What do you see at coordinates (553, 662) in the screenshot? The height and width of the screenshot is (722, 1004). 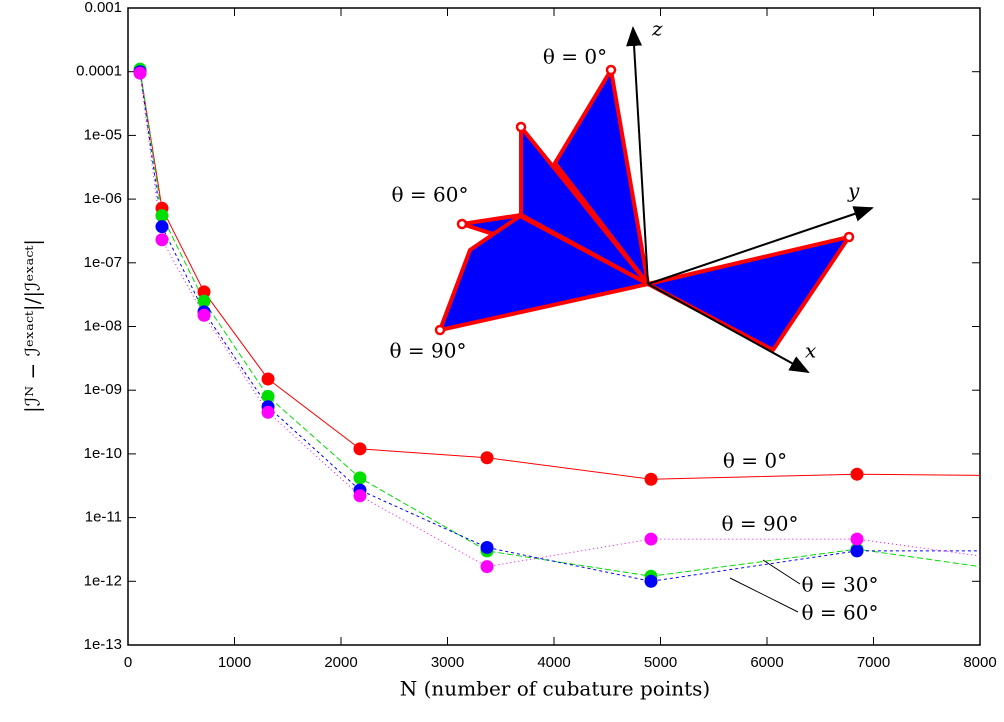 I see `x-tick-label: 4000` at bounding box center [553, 662].